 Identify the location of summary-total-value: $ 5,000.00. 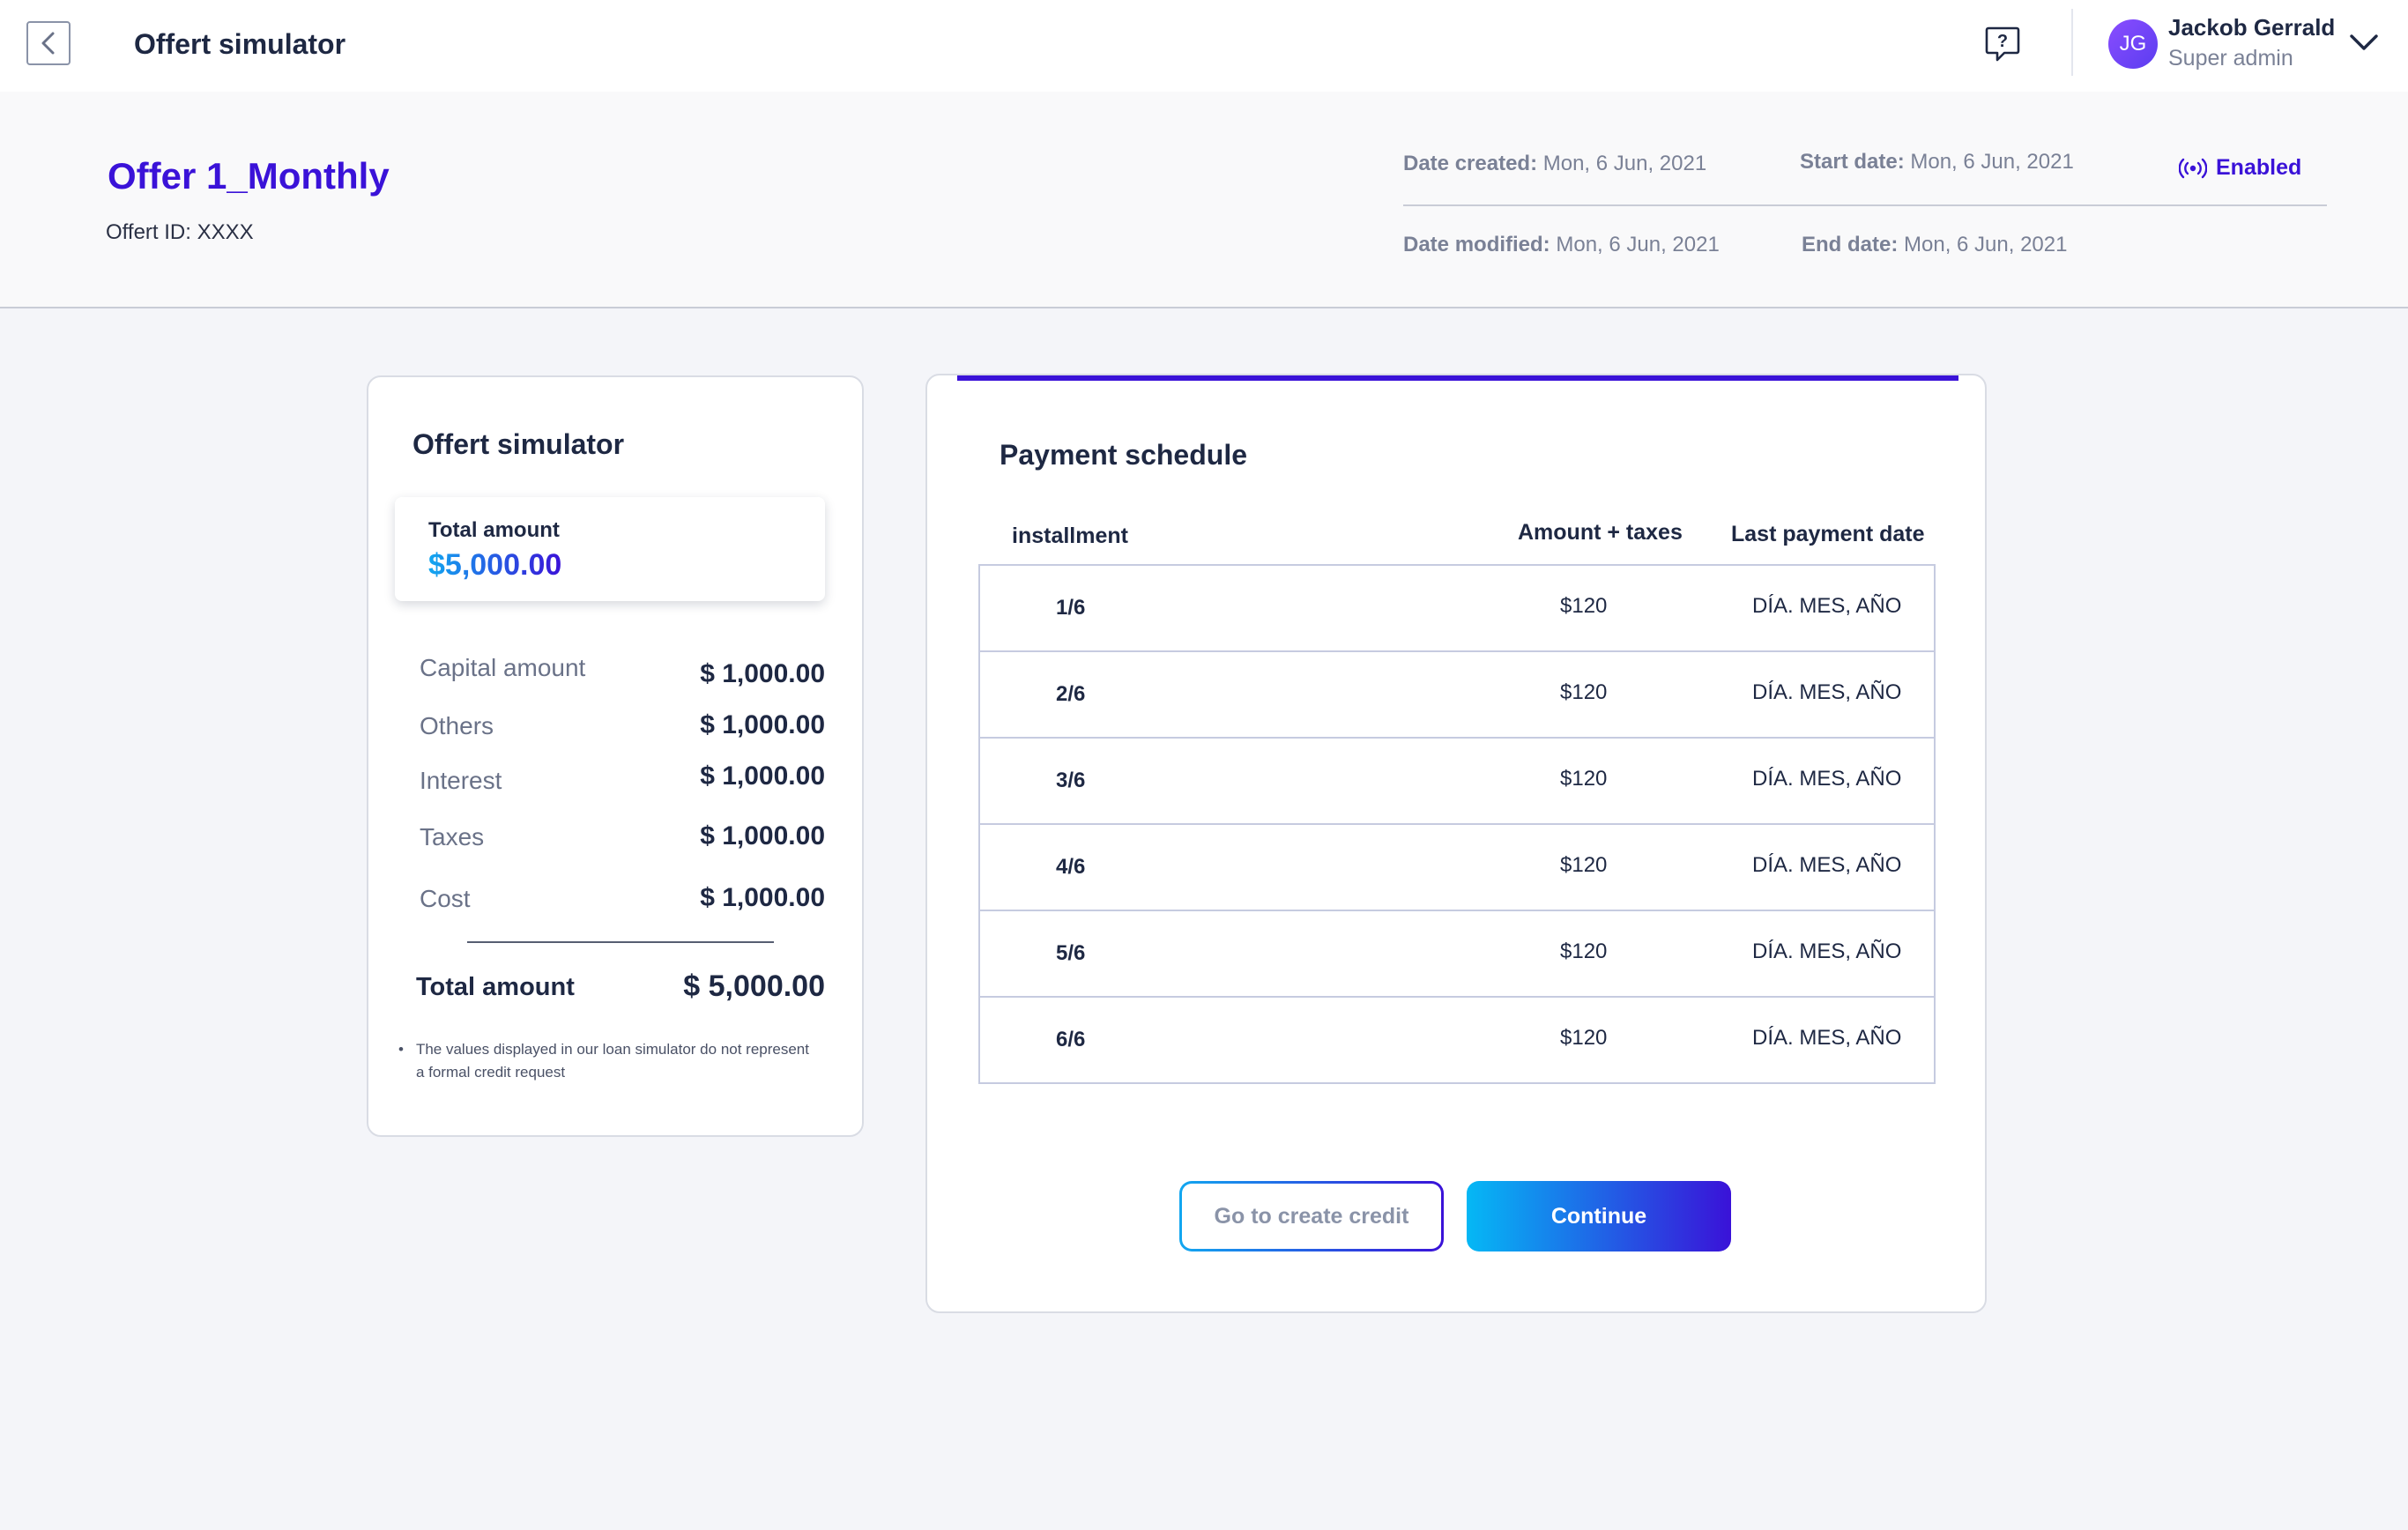
(754, 986).